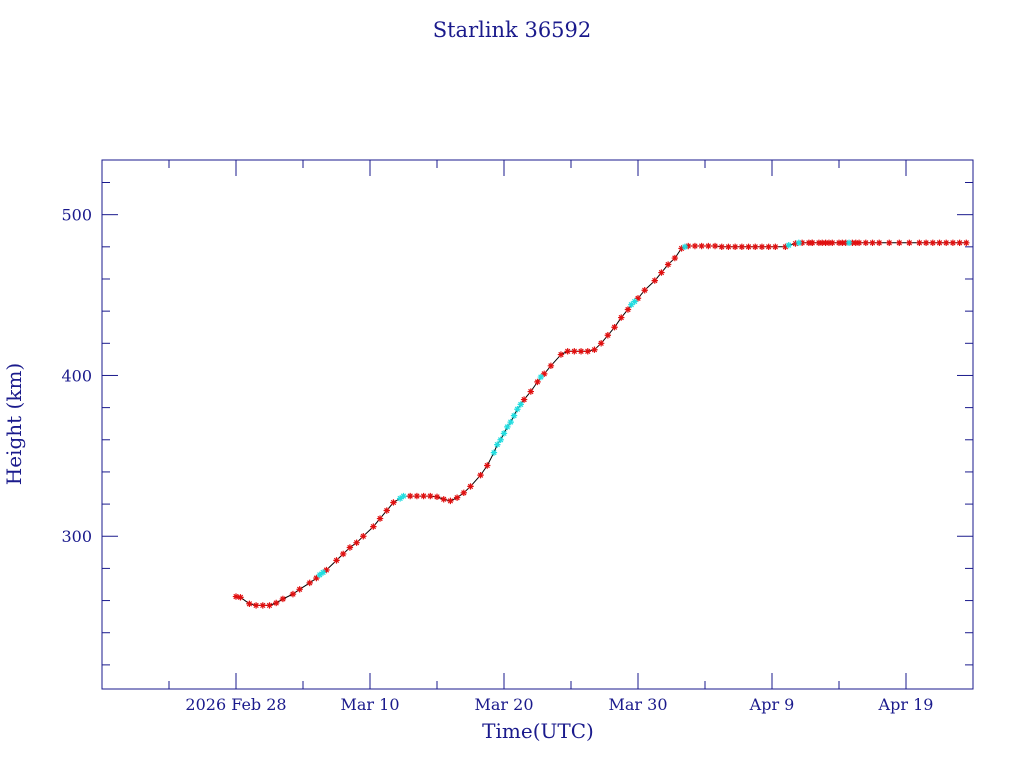  What do you see at coordinates (76, 215) in the screenshot?
I see `y-tick-label: 500` at bounding box center [76, 215].